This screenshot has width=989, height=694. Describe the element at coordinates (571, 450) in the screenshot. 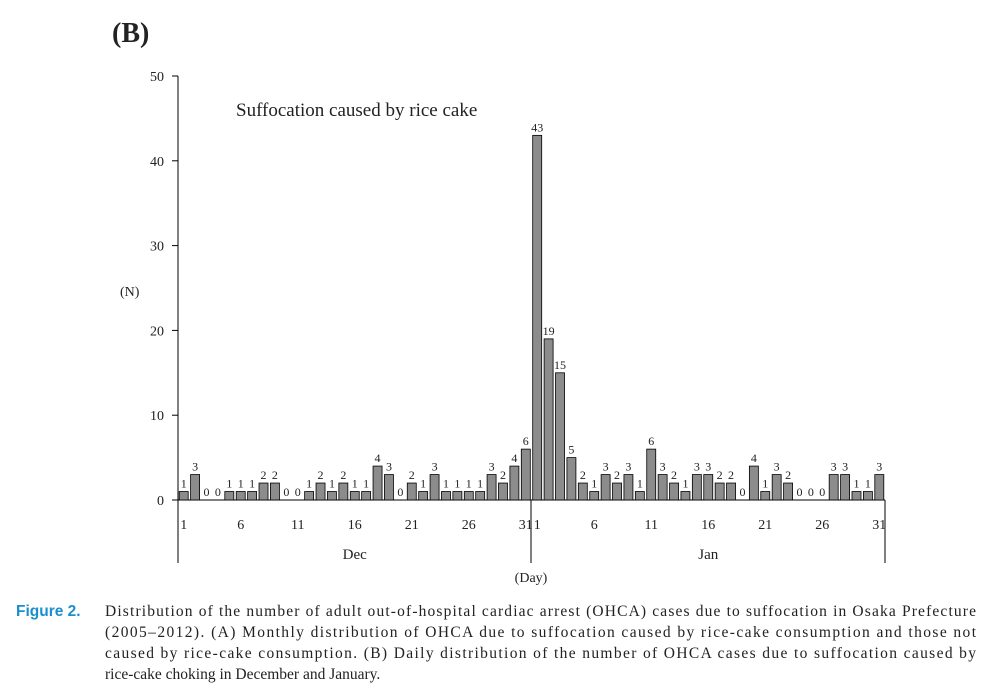

I see `value-label: 5` at that location.